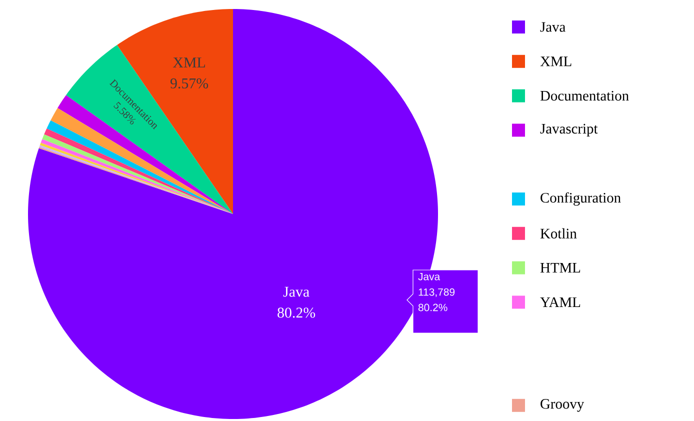 The image size is (694, 421). Describe the element at coordinates (189, 63) in the screenshot. I see `slice-label: XML` at that location.